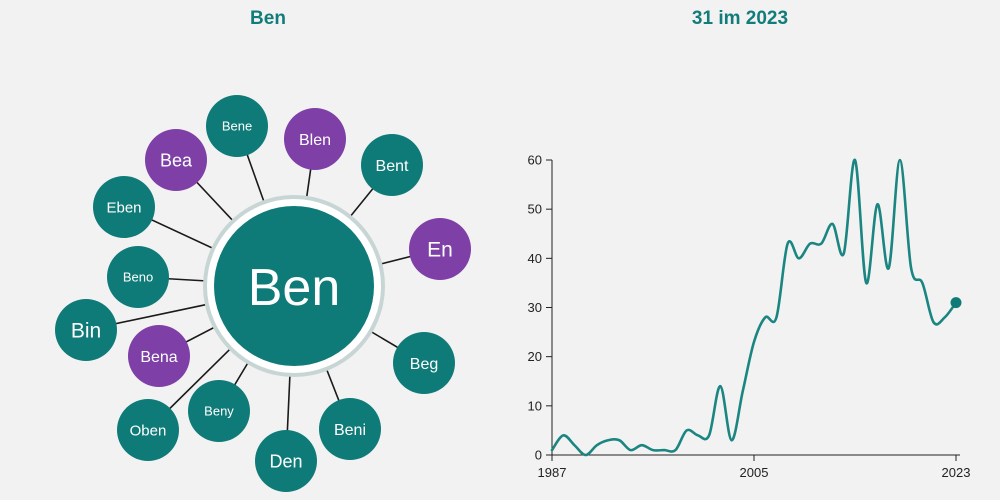 The width and height of the screenshot is (1000, 500). I want to click on node-bena: Bena, so click(159, 356).